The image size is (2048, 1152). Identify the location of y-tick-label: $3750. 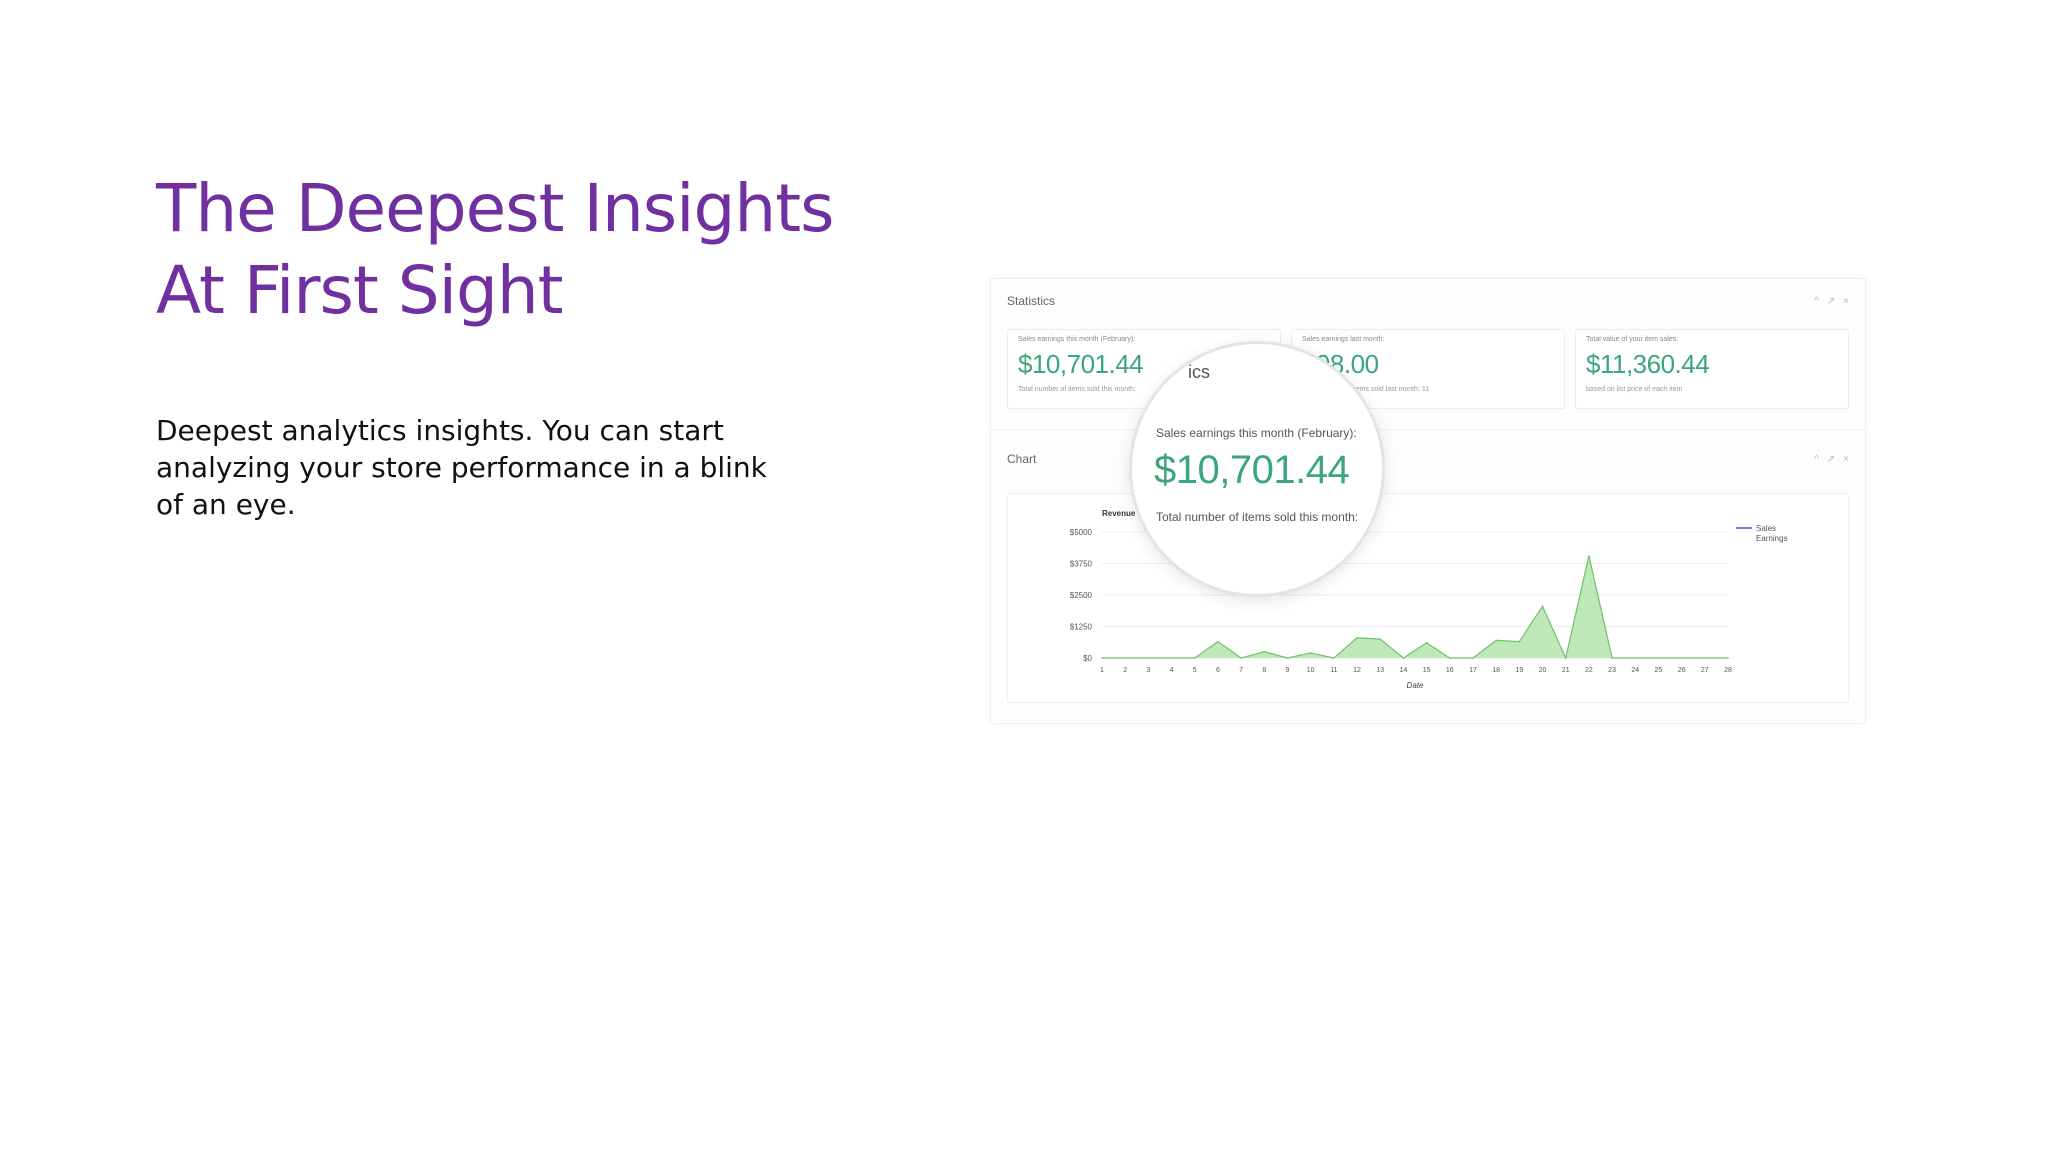
(1081, 564).